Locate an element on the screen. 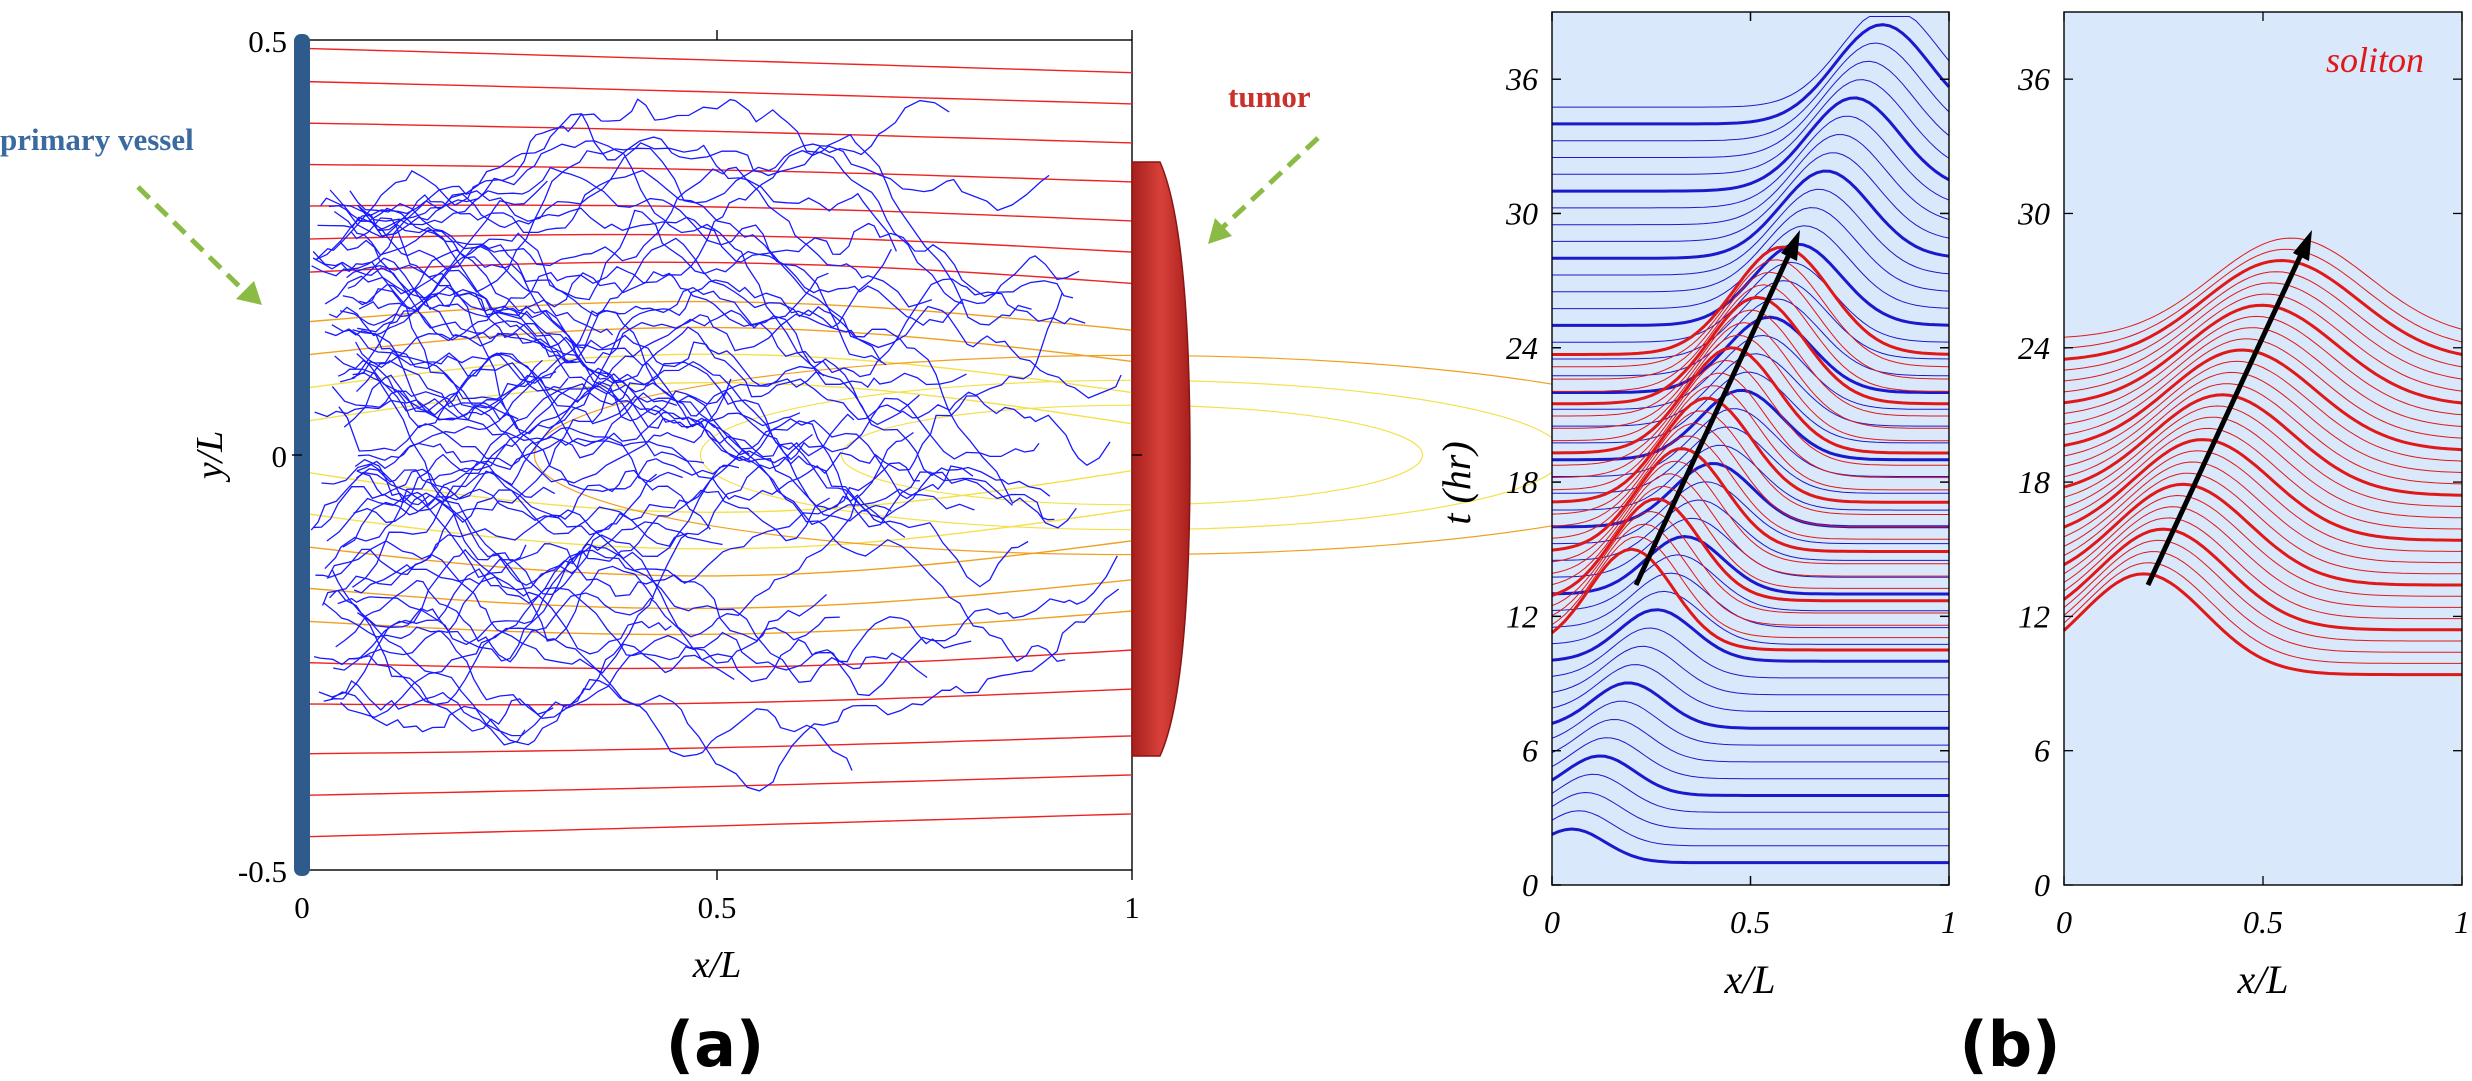 This screenshot has height=1081, width=2472. b-left-x-tick-label: 0 is located at coordinates (1552, 922).